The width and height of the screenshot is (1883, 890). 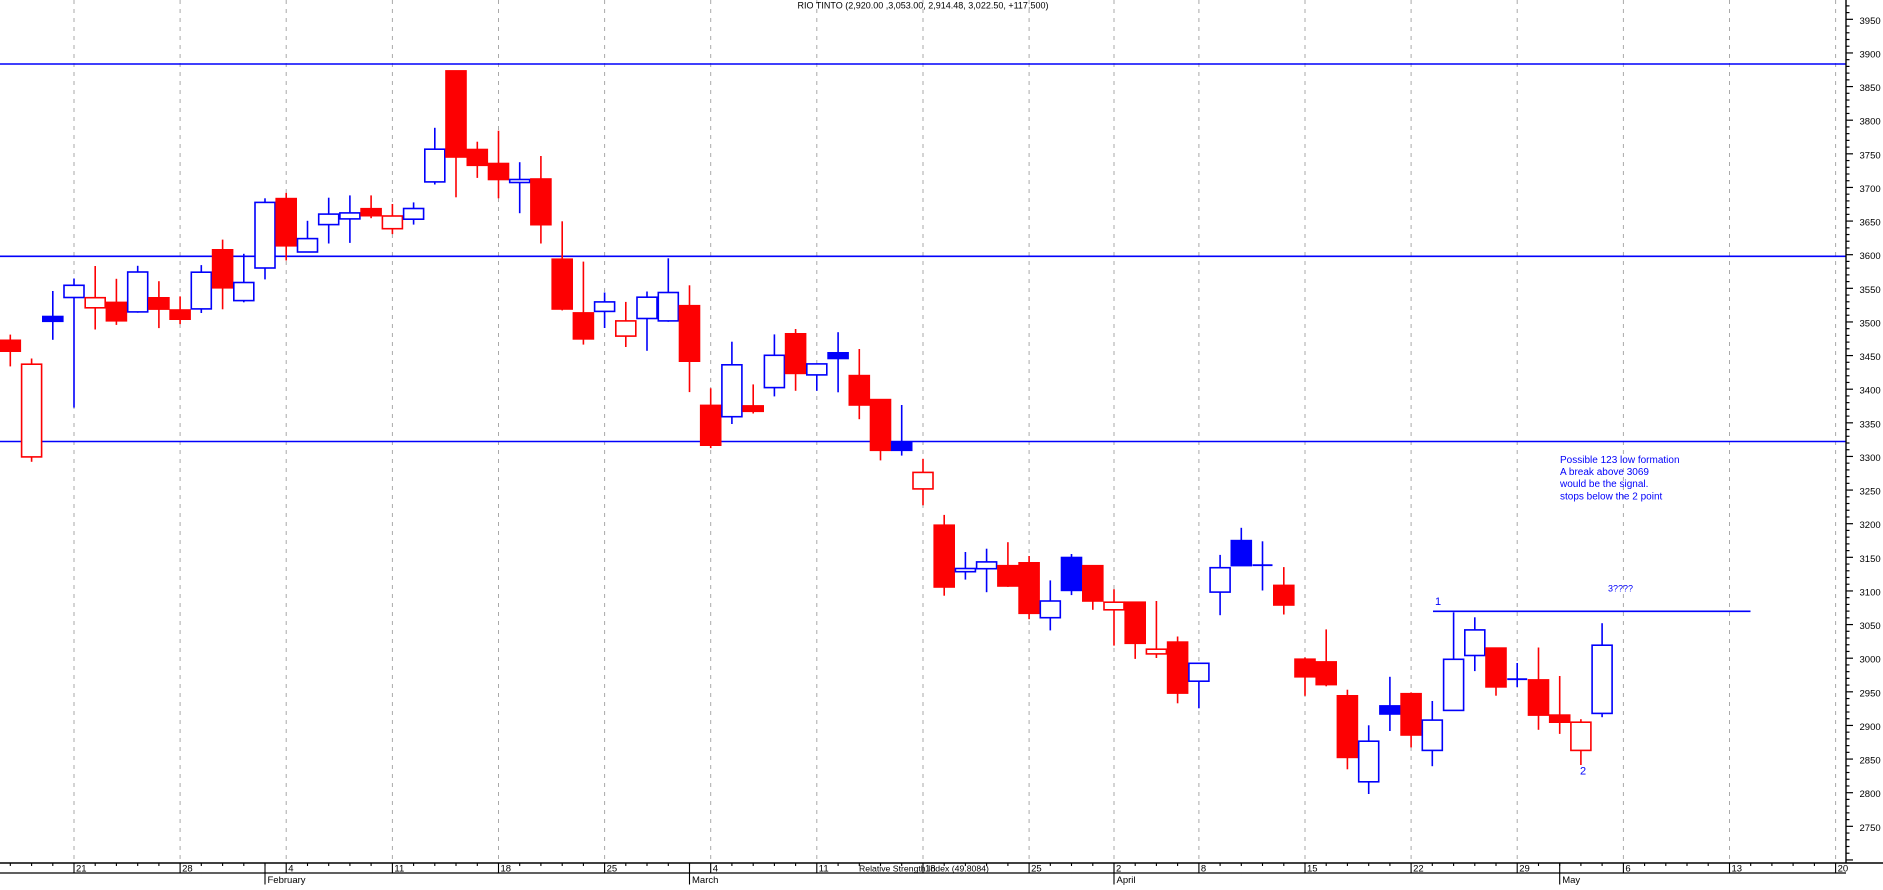 What do you see at coordinates (1870, 256) in the screenshot?
I see `svg-text: 3600` at bounding box center [1870, 256].